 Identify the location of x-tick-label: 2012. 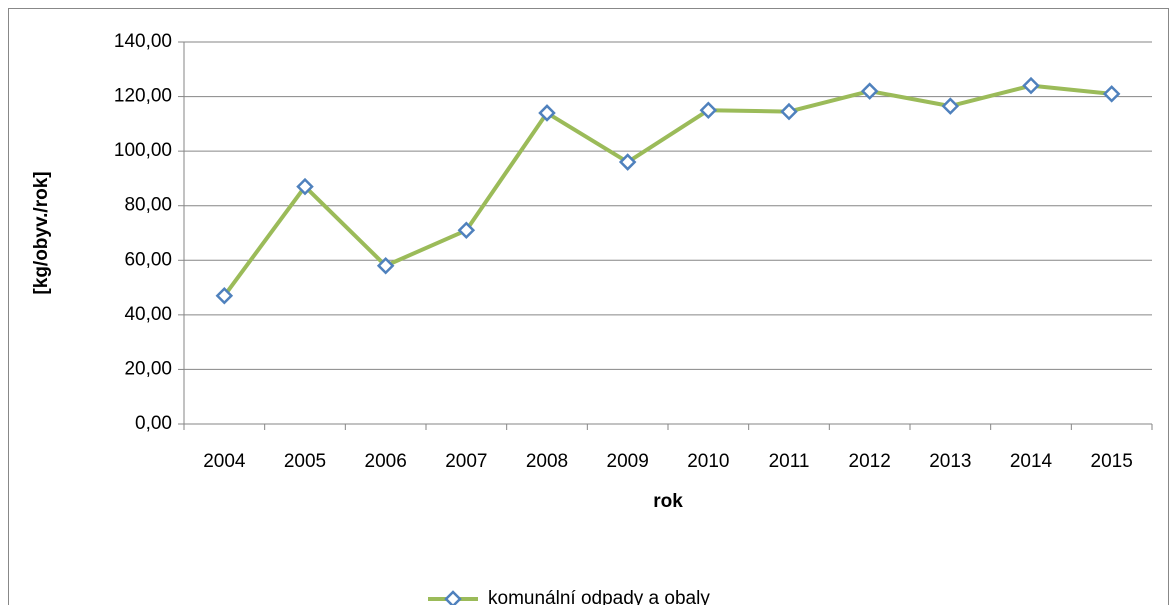
(870, 461).